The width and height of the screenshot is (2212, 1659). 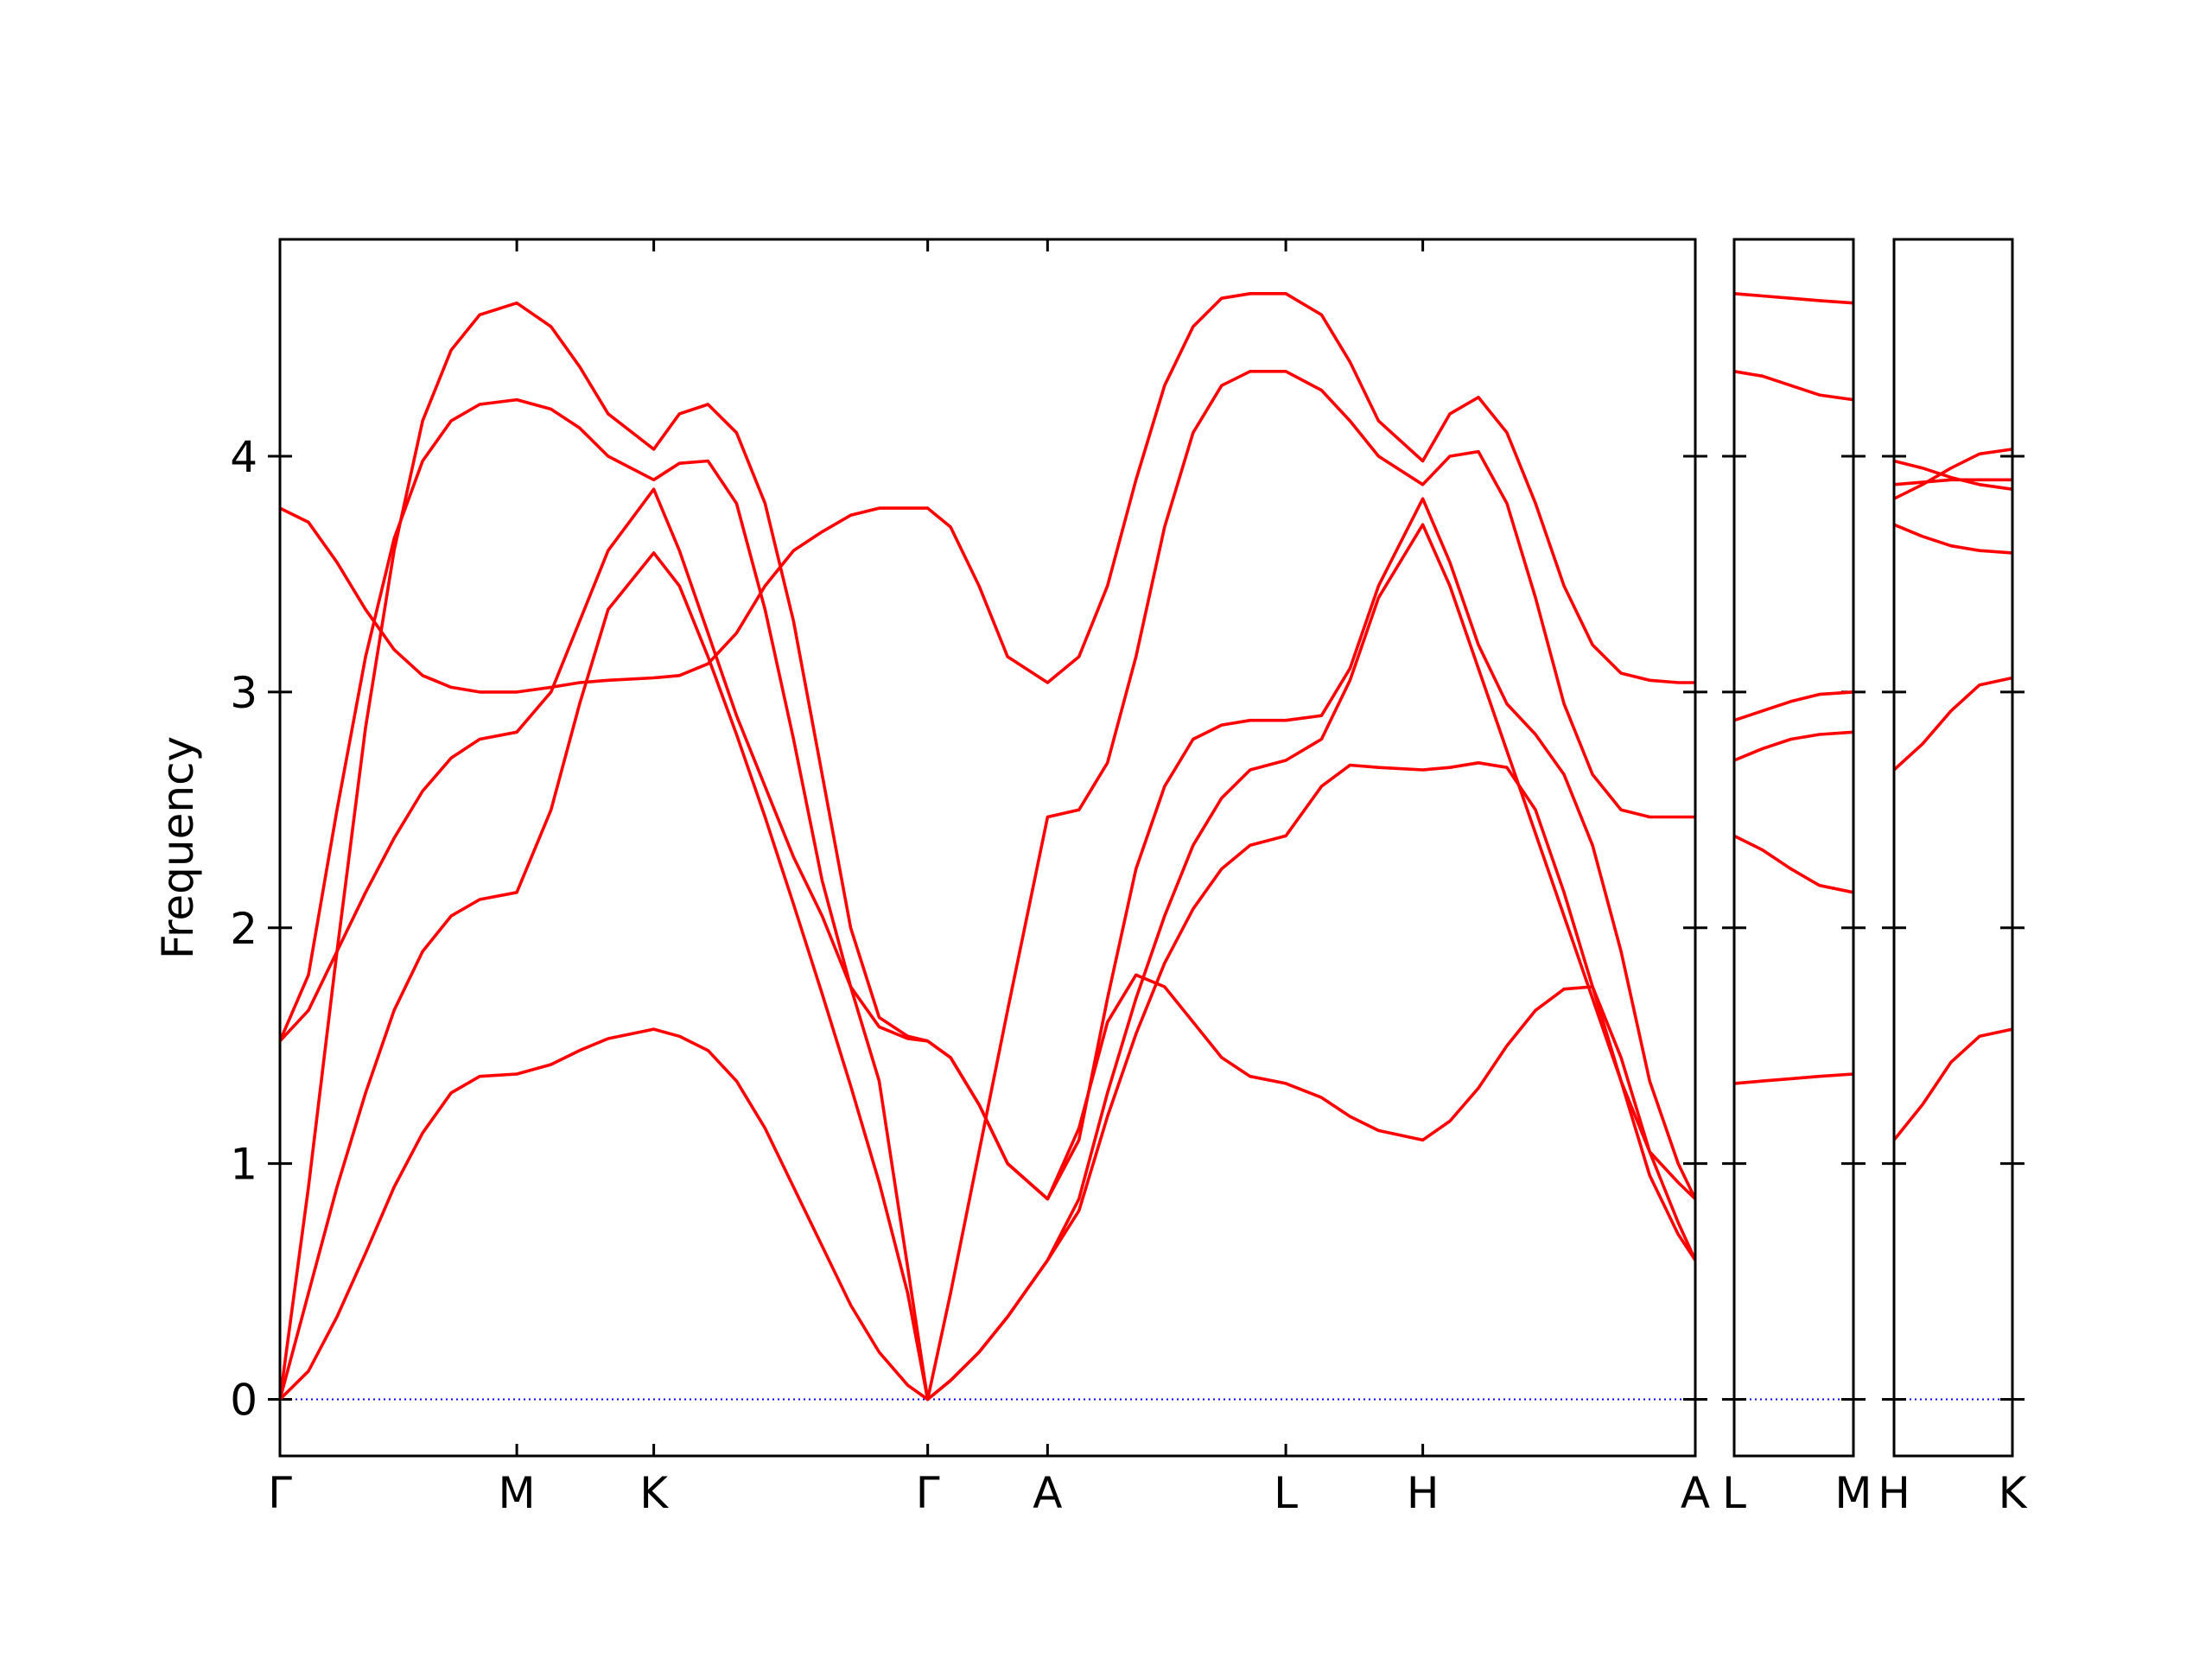 I want to click on y-tick-label: 1, so click(x=243, y=1165).